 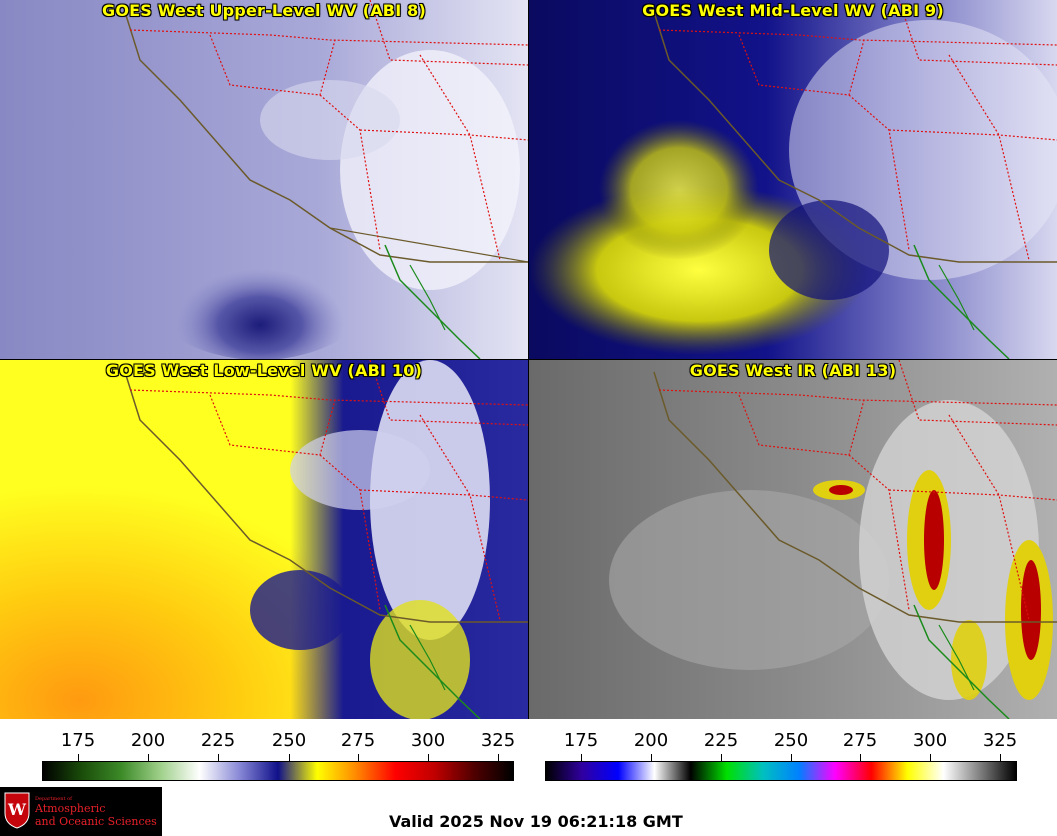 I want to click on wv-tick-label: 300, so click(x=428, y=740).